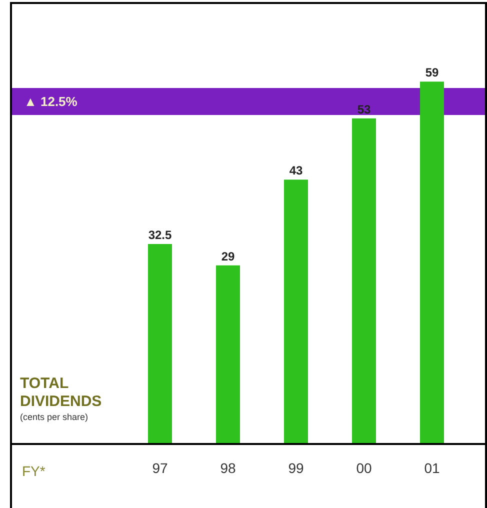  What do you see at coordinates (432, 73) in the screenshot?
I see `data-label: 59` at bounding box center [432, 73].